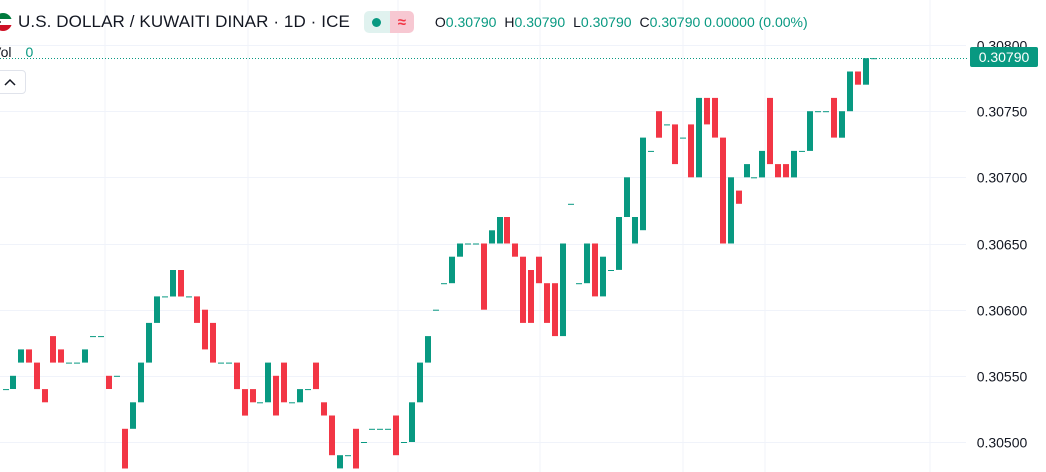 Image resolution: width=1046 pixels, height=472 pixels. I want to click on symbol-title: U.S. DOLLAR / KUWAITI DINAR · 1D · ICE, so click(184, 21).